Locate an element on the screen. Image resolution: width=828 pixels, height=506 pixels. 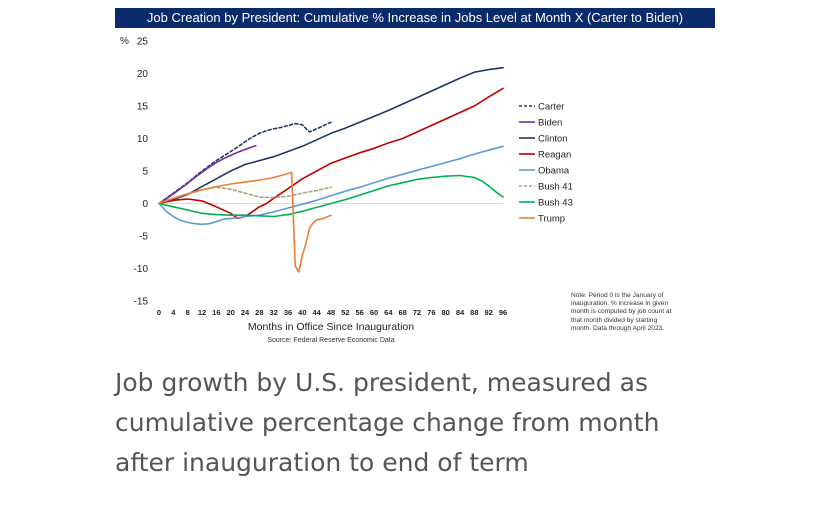
legend-label: Clinton is located at coordinates (553, 139).